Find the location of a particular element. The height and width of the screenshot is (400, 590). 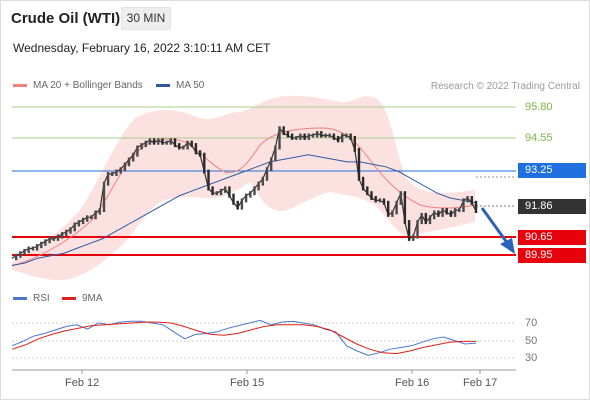

level-94-55: 94.55 is located at coordinates (539, 138).